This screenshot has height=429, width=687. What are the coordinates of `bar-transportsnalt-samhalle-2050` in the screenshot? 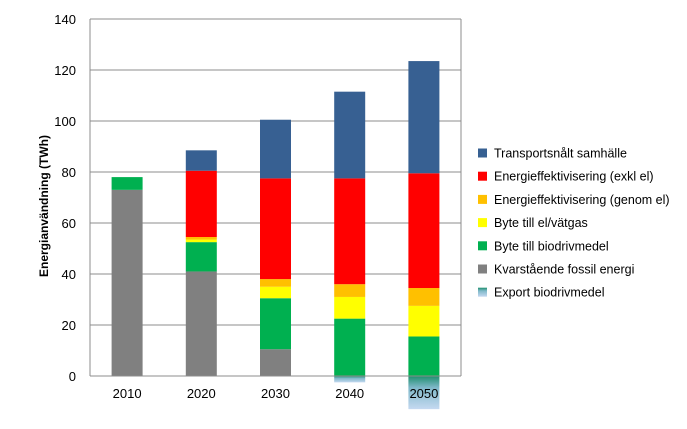 It's located at (424, 117).